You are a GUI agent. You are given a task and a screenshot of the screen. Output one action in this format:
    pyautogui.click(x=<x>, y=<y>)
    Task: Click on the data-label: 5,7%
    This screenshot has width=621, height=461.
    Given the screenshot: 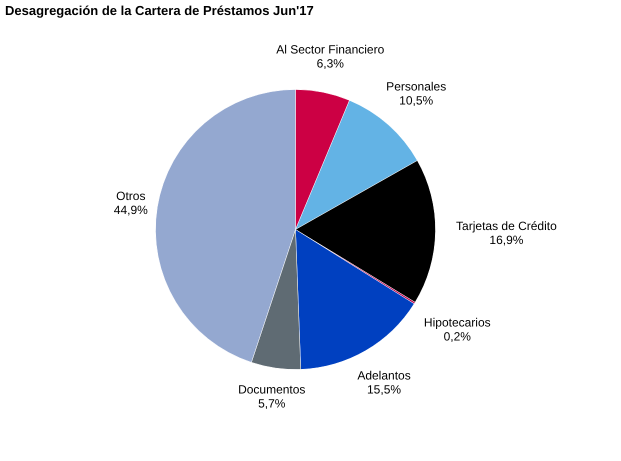 What is the action you would take?
    pyautogui.click(x=272, y=403)
    